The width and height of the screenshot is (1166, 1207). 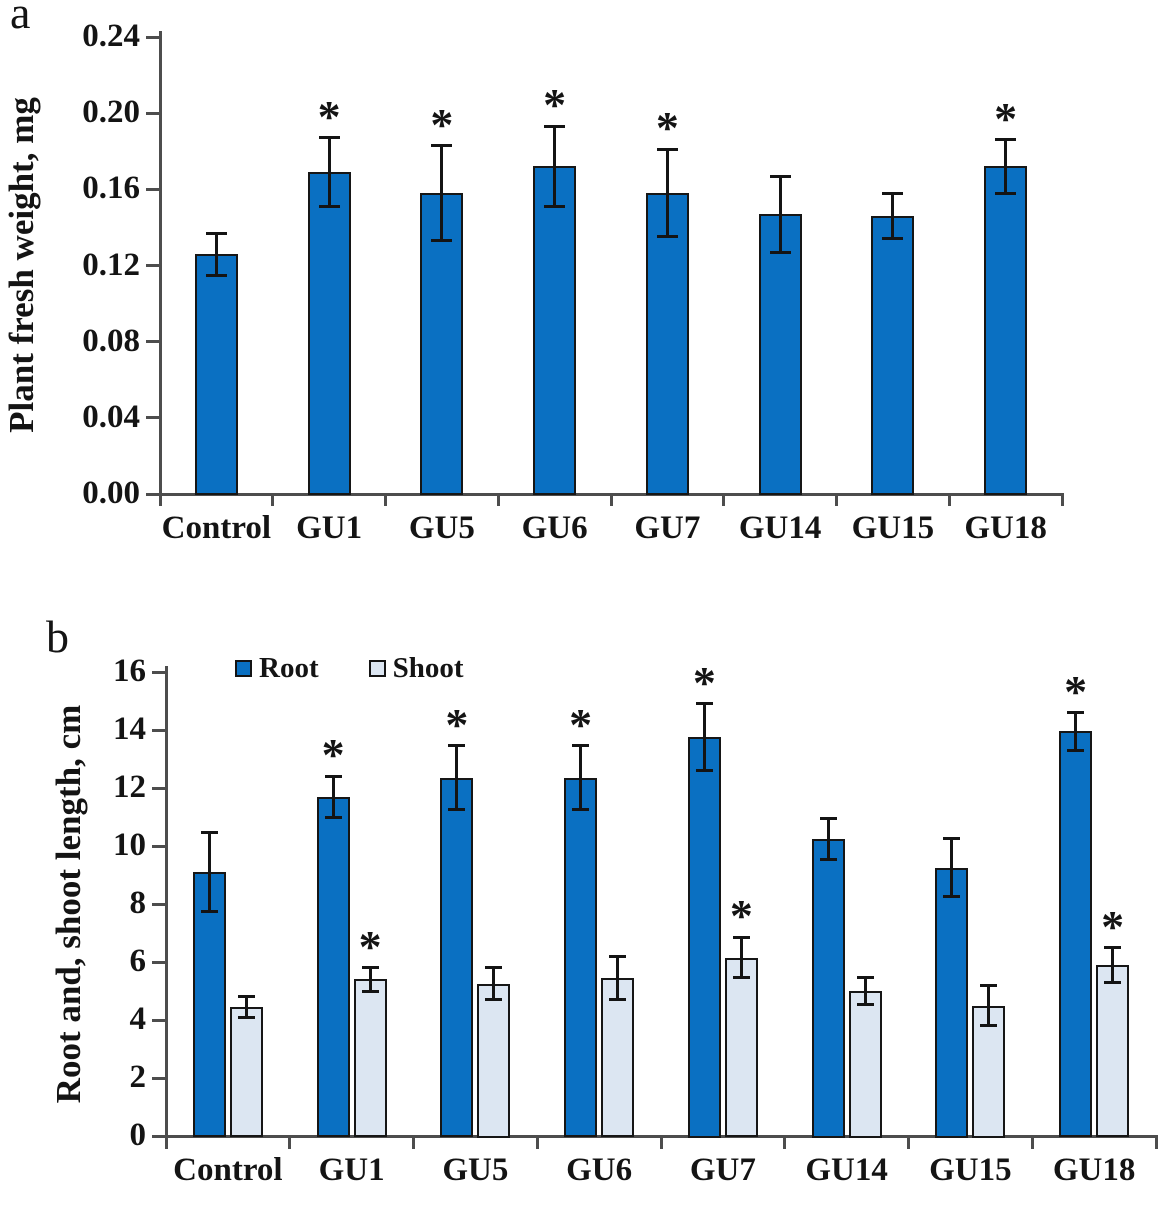 What do you see at coordinates (329, 206) in the screenshot?
I see `error-cap-bottom-a-plant-GU1` at bounding box center [329, 206].